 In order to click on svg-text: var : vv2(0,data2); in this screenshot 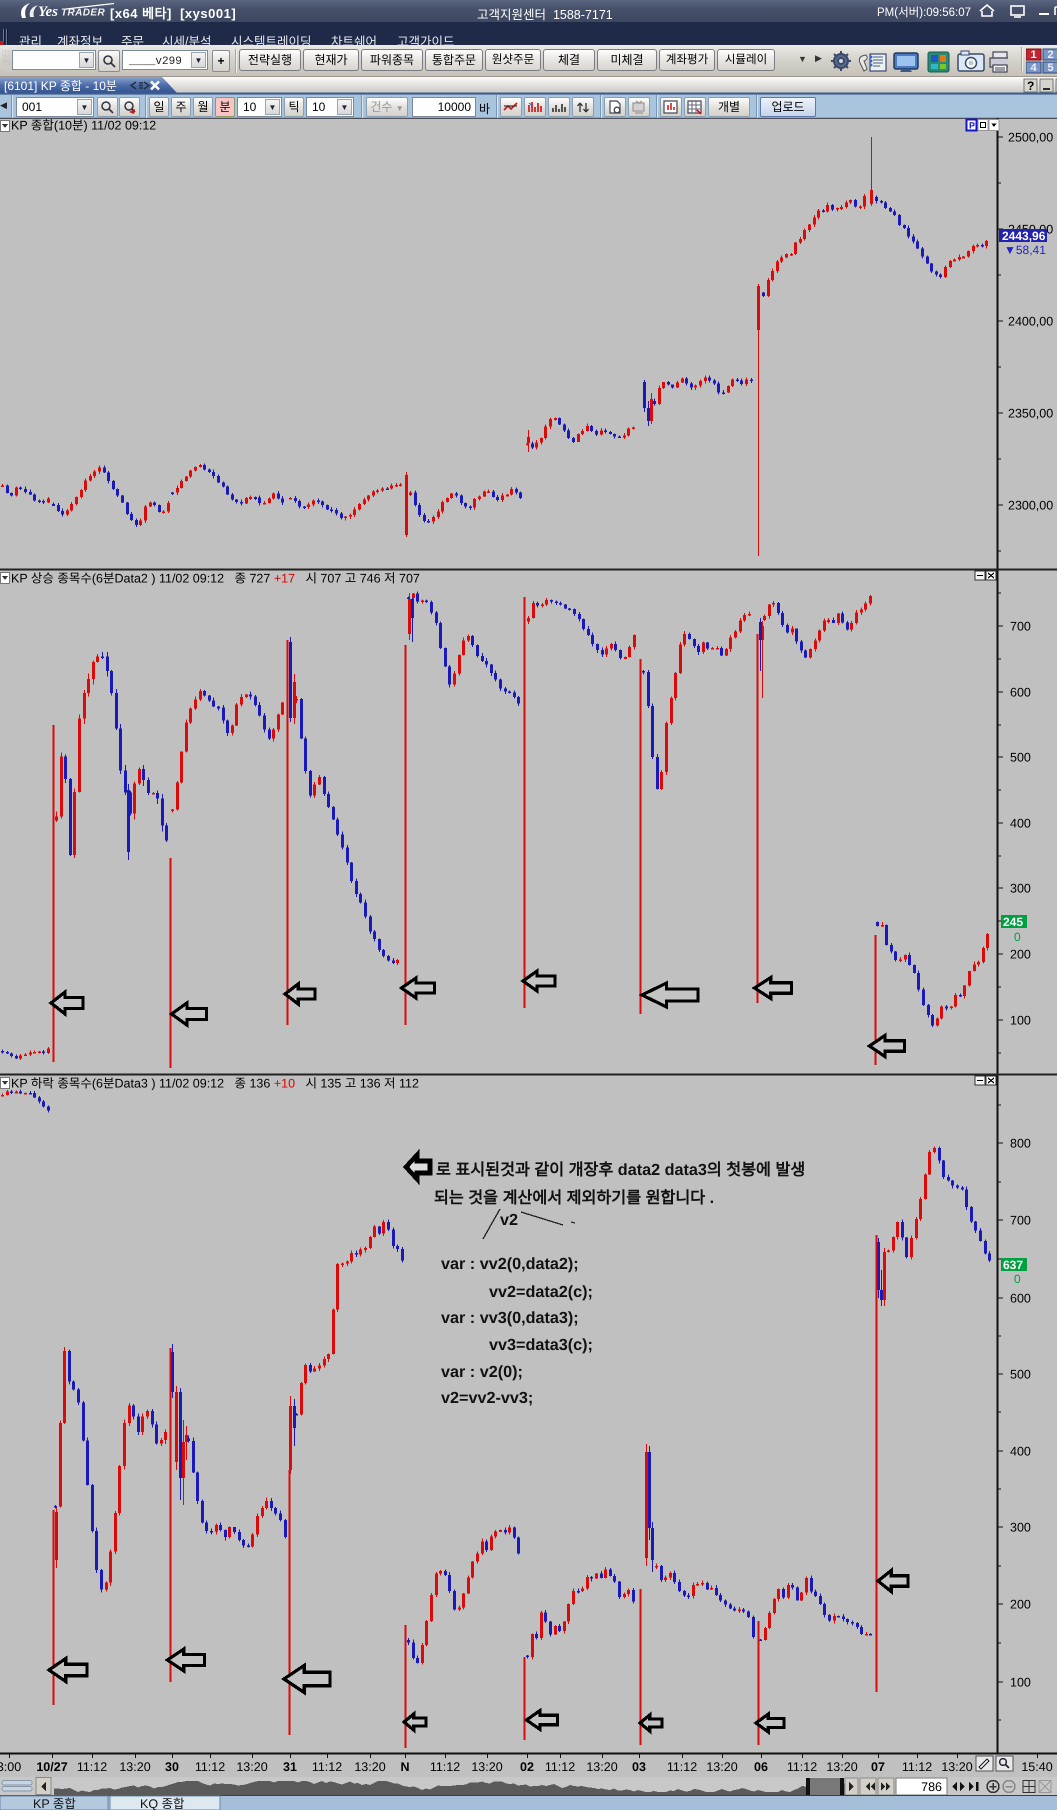, I will do `click(510, 1264)`.